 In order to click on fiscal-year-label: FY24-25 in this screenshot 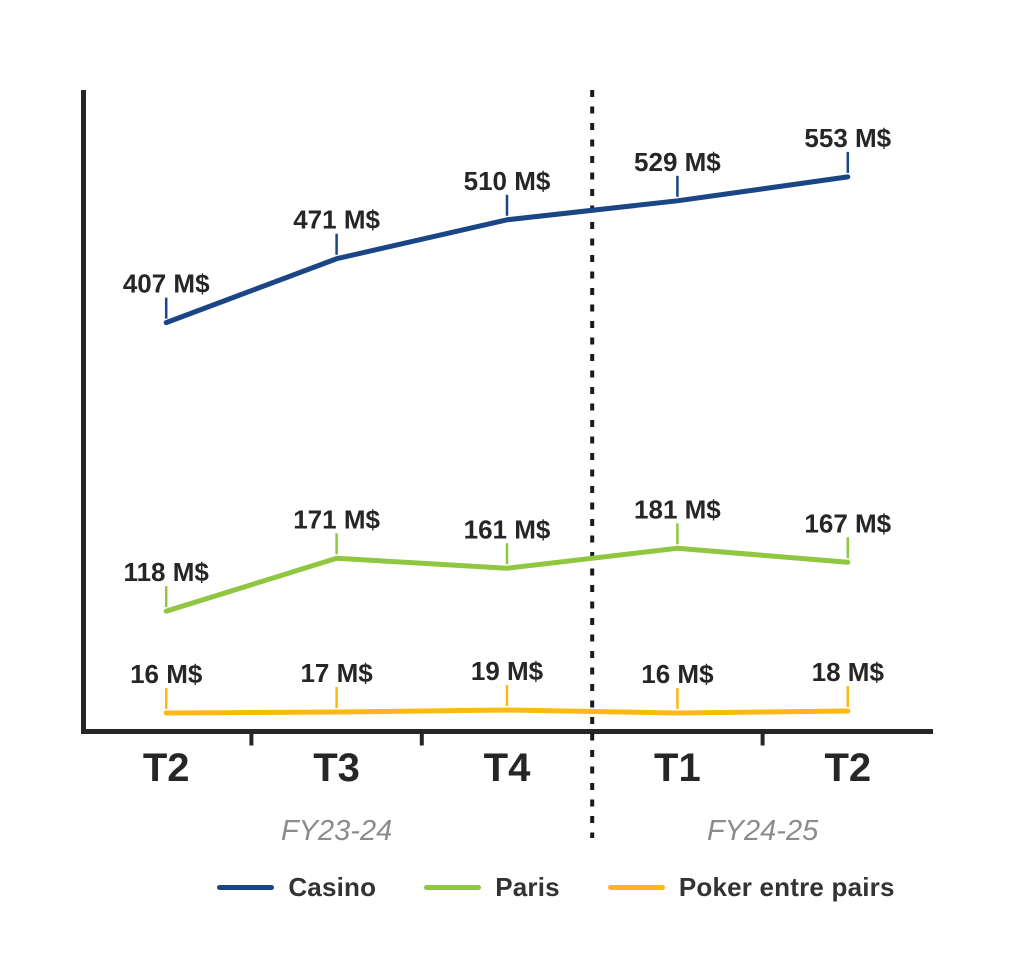, I will do `click(763, 831)`.